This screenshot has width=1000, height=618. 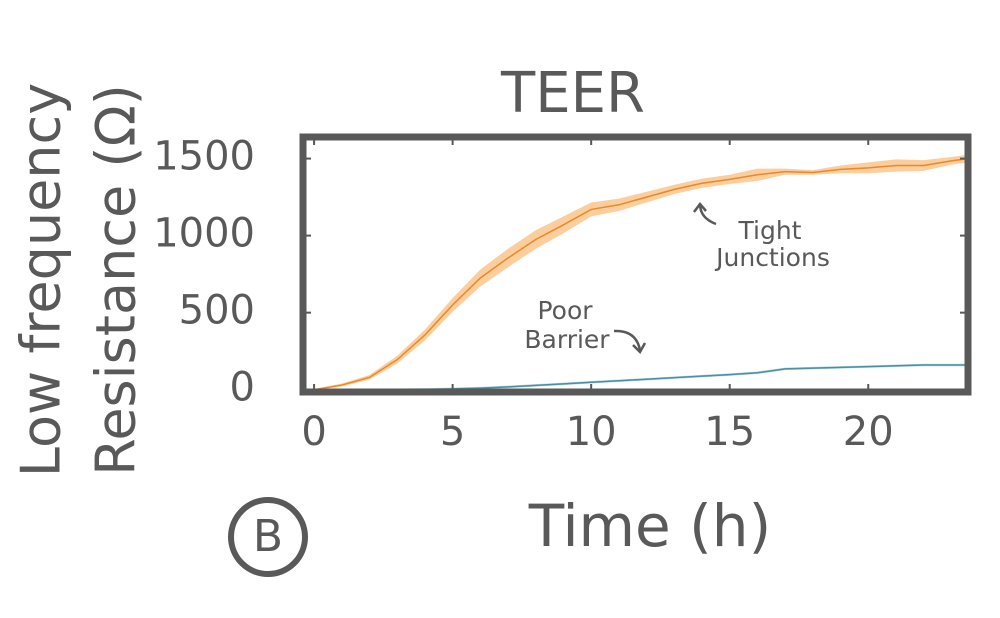 What do you see at coordinates (567, 339) in the screenshot?
I see `annotation: Barrier` at bounding box center [567, 339].